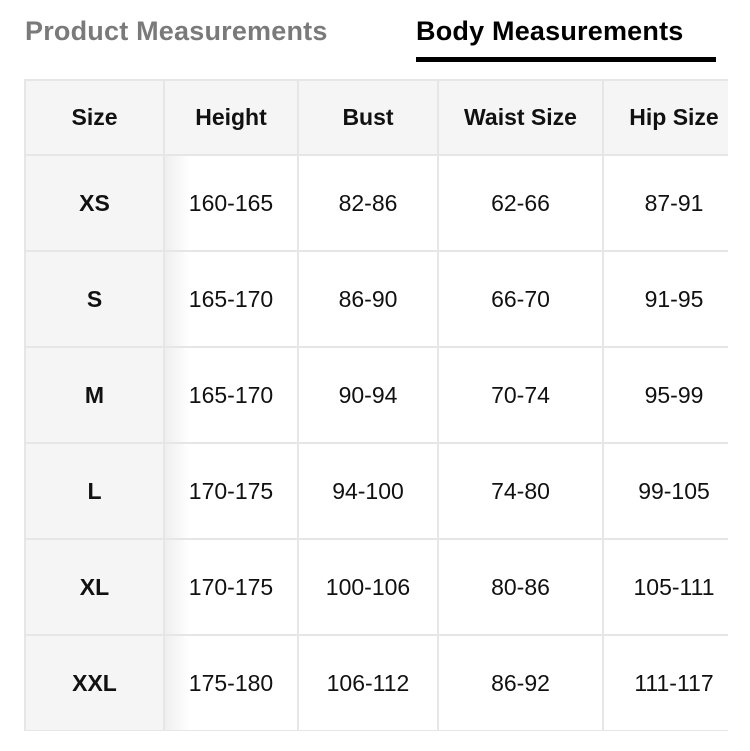 The height and width of the screenshot is (751, 750). Describe the element at coordinates (520, 682) in the screenshot. I see `table-cell: 86-92` at that location.